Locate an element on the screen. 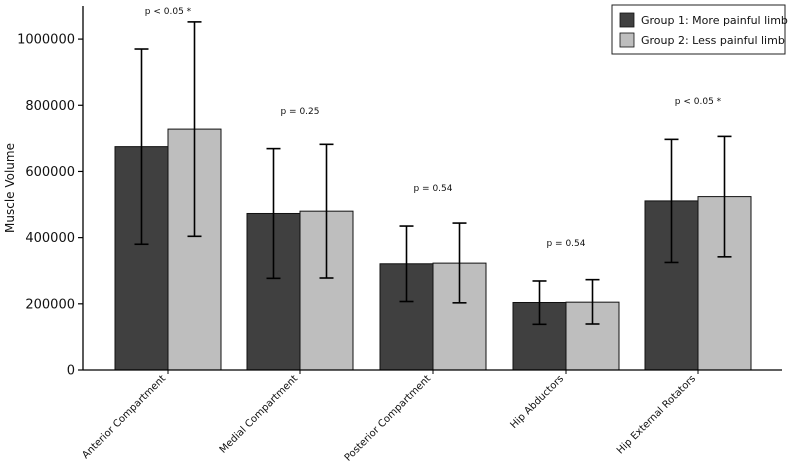 The width and height of the screenshot is (790, 464). y-tick-label: 1000000 is located at coordinates (46, 40).